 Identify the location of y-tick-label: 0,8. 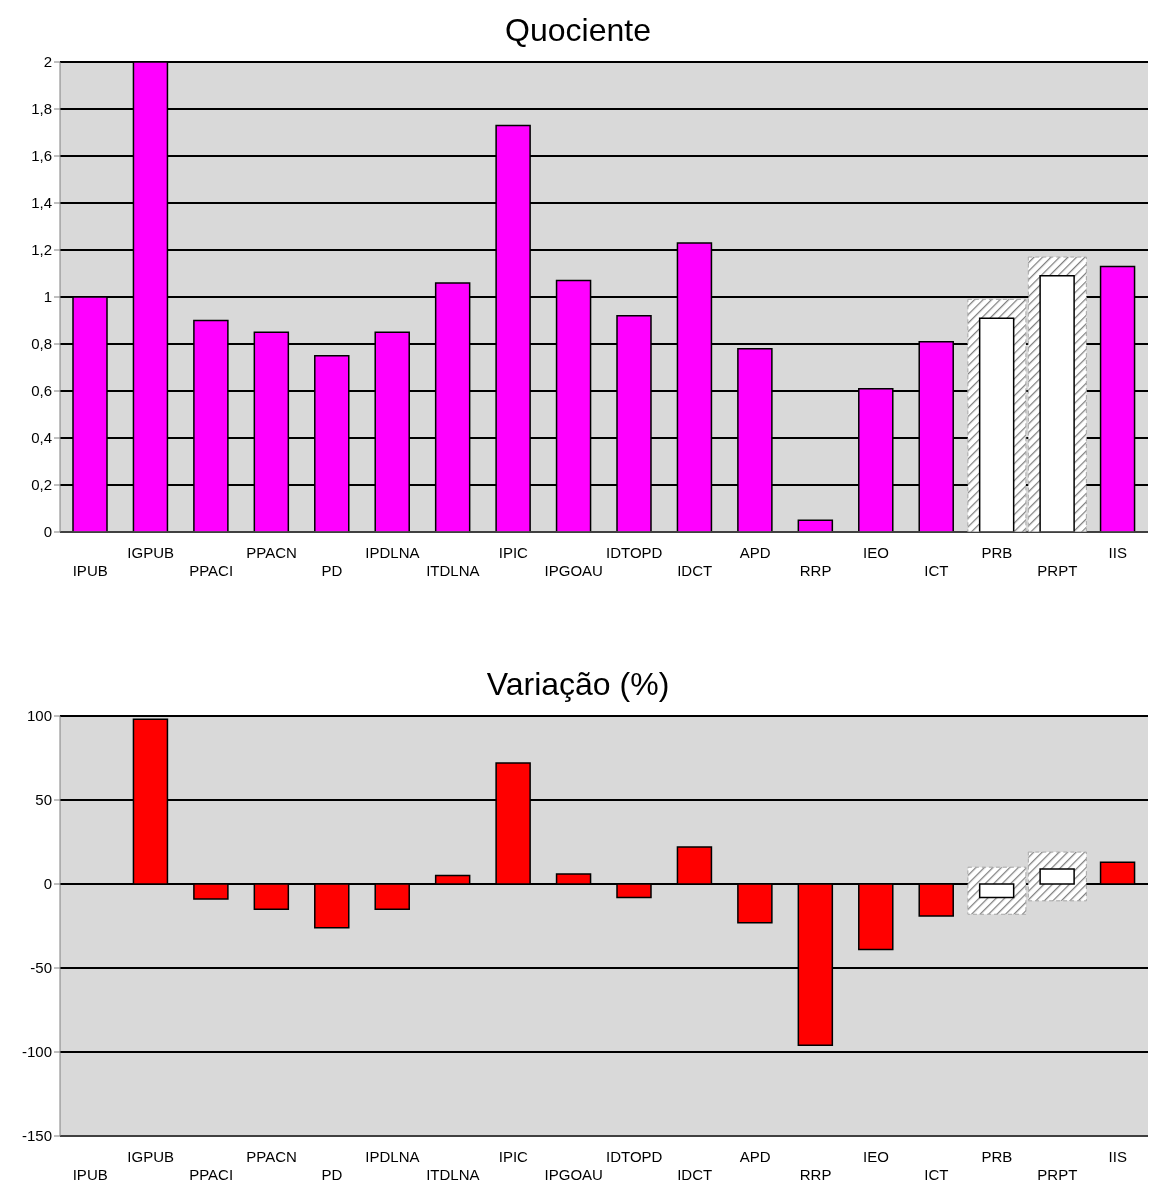
(41, 344).